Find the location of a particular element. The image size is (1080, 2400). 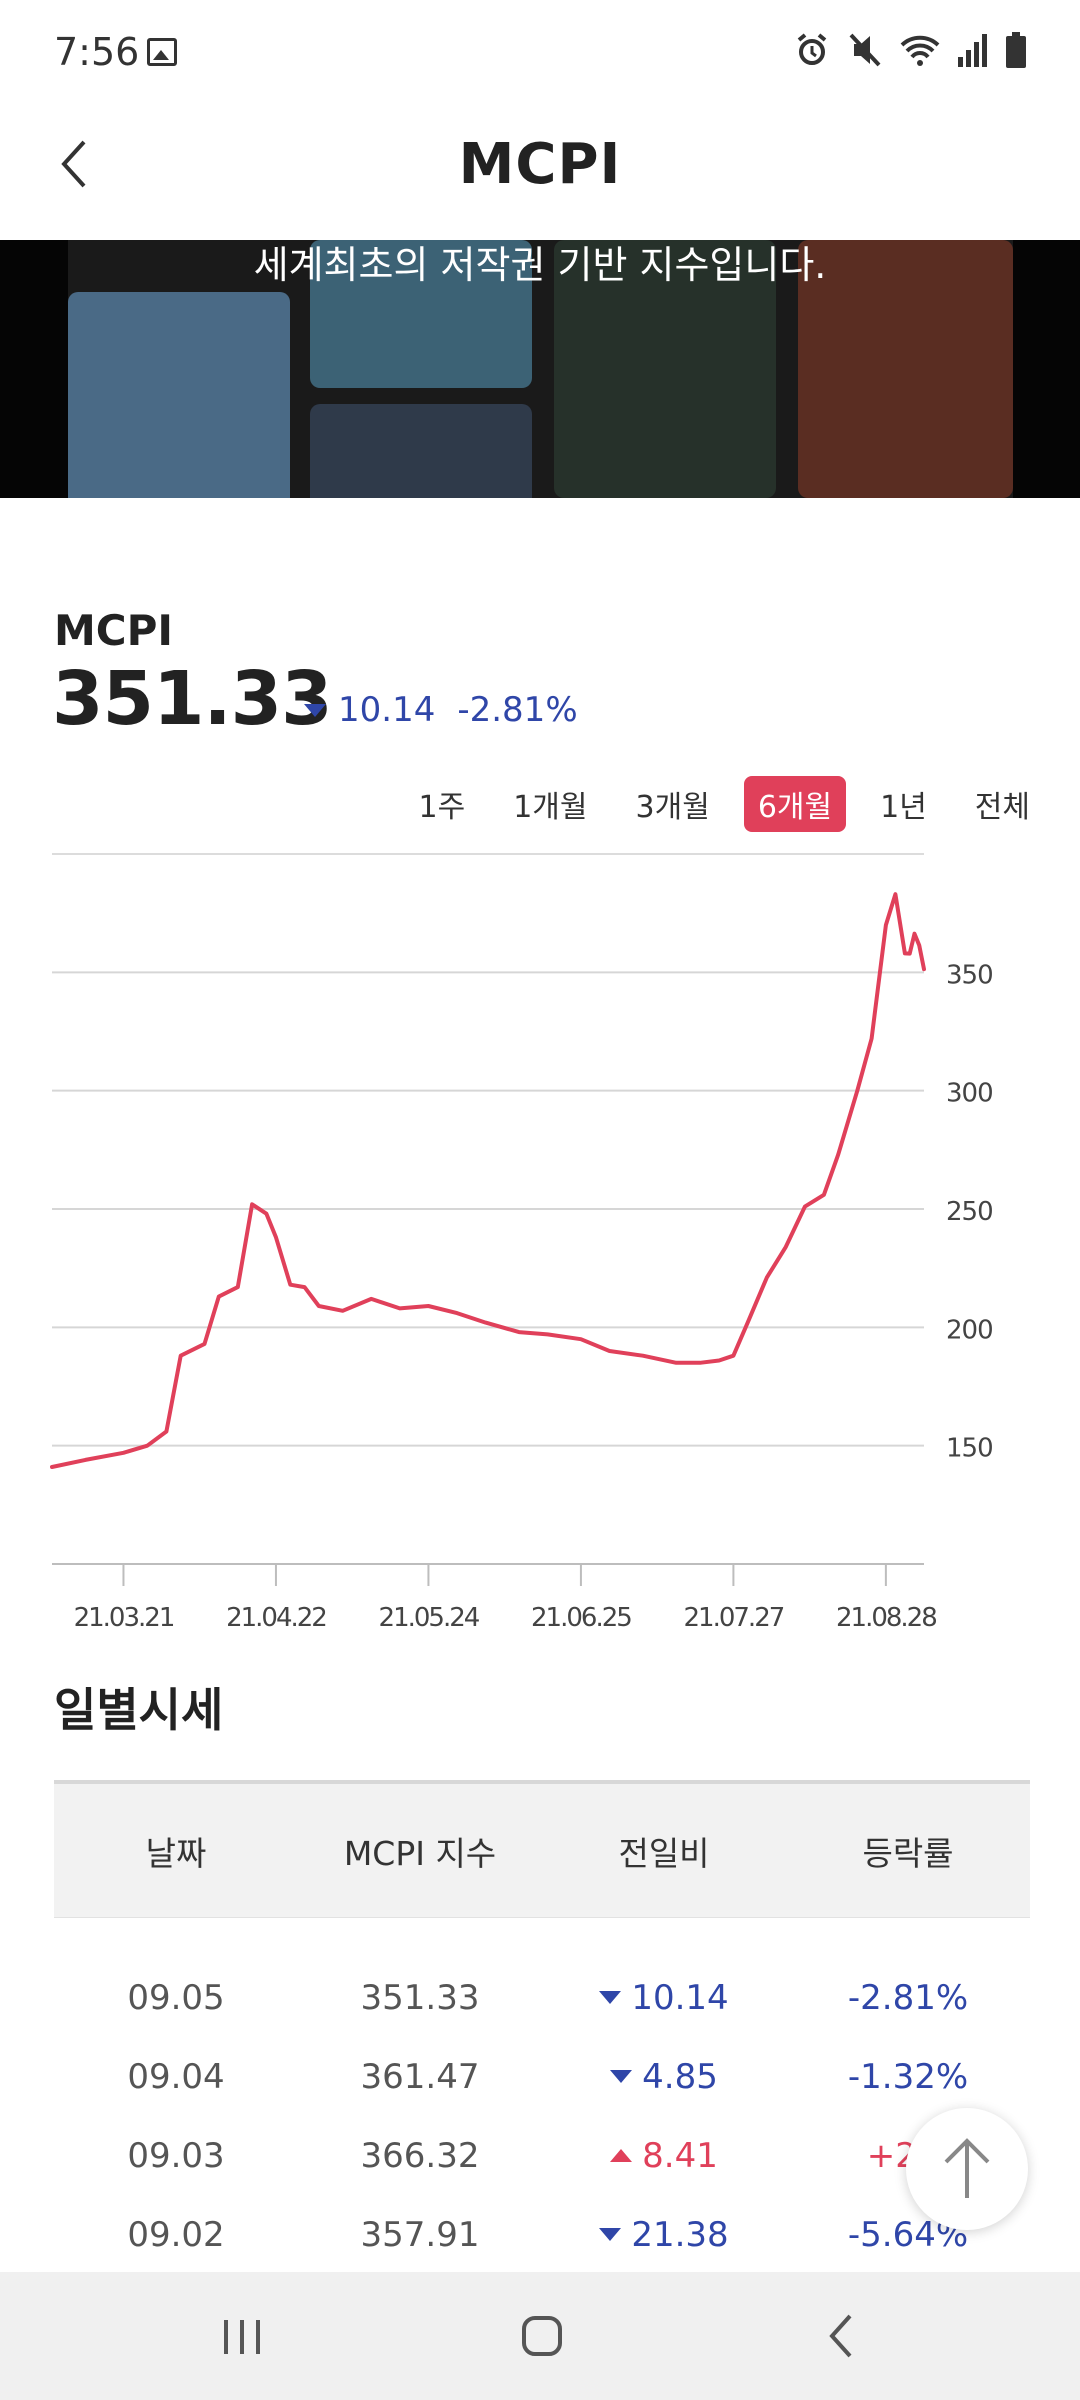

cell-date: 09.05 is located at coordinates (176, 1997).